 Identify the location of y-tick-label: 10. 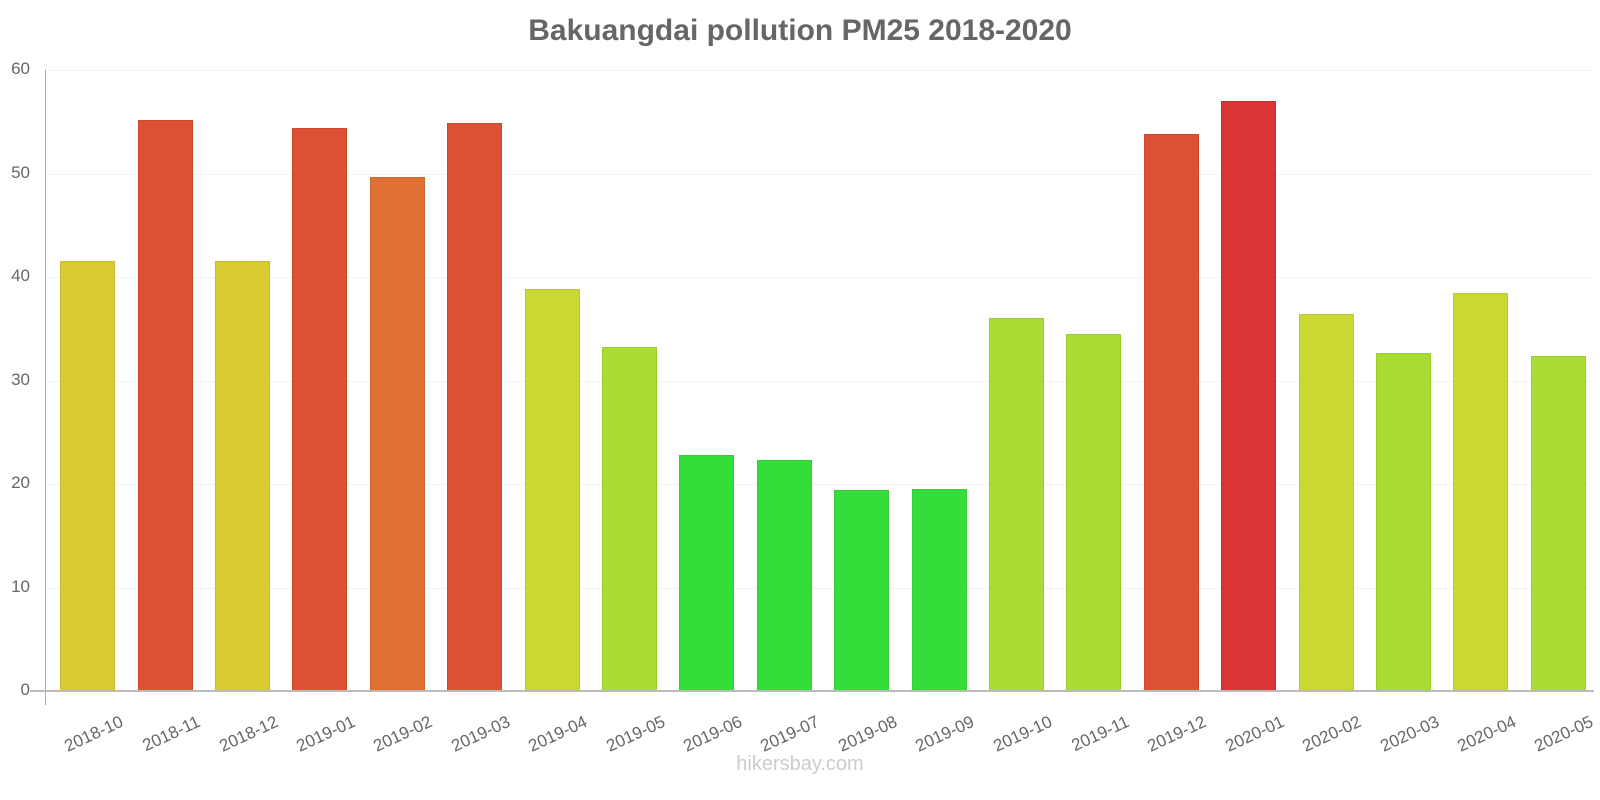
(20, 586).